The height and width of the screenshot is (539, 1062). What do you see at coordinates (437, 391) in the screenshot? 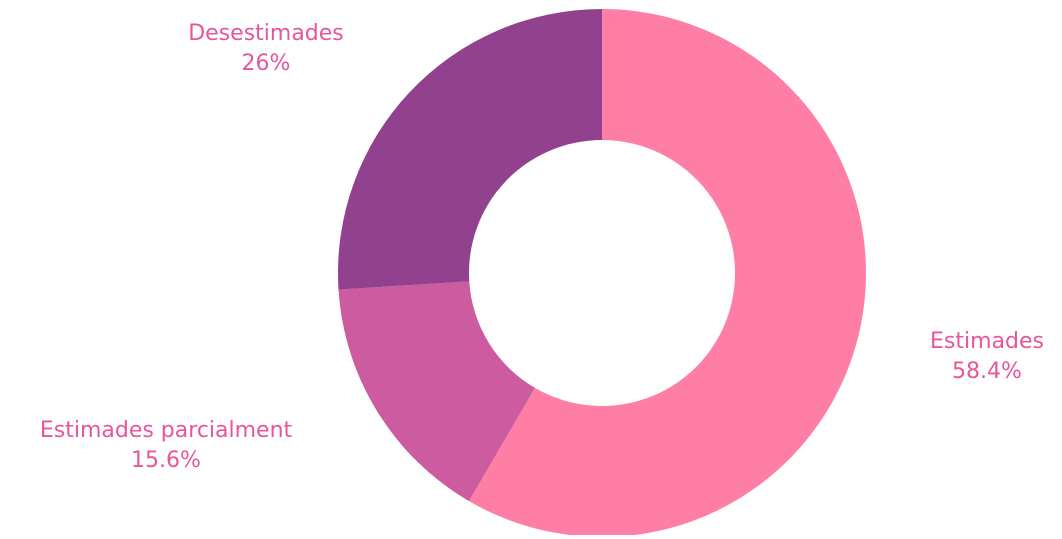
I see `donut-slice-estimades-parcialment` at bounding box center [437, 391].